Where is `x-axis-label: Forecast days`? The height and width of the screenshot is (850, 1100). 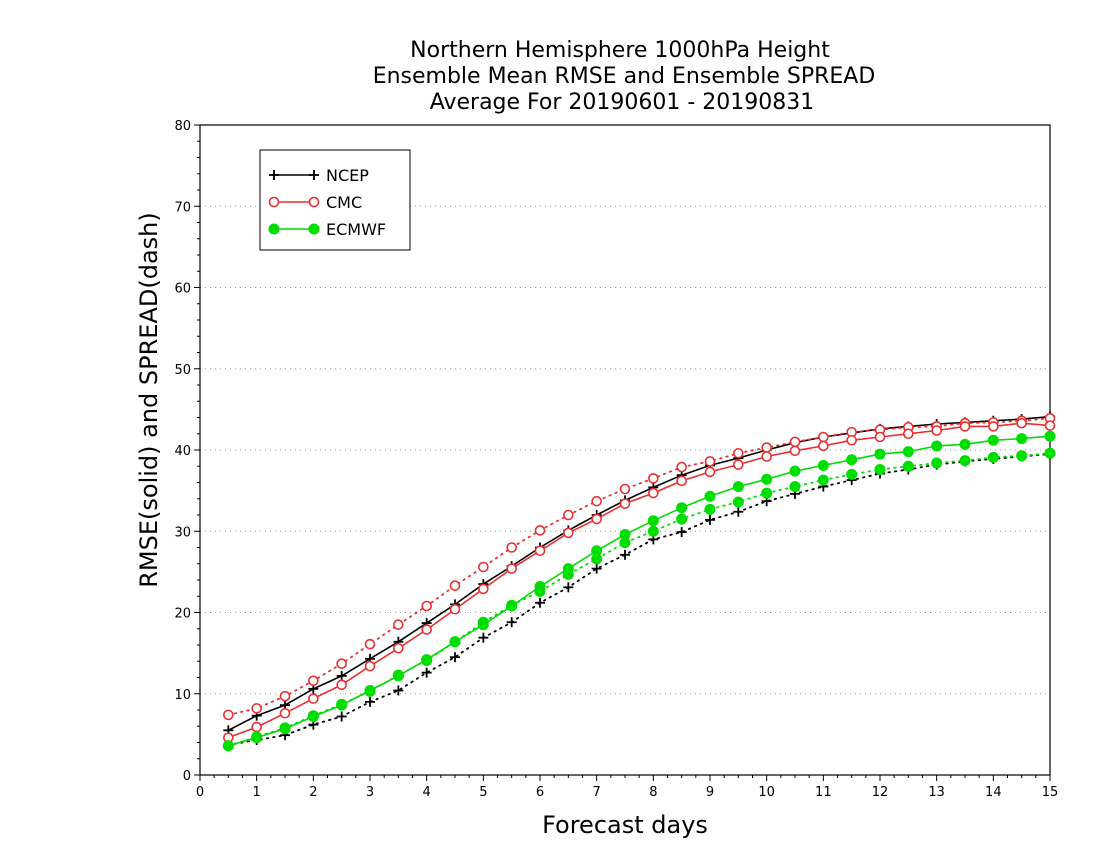
x-axis-label: Forecast days is located at coordinates (625, 825).